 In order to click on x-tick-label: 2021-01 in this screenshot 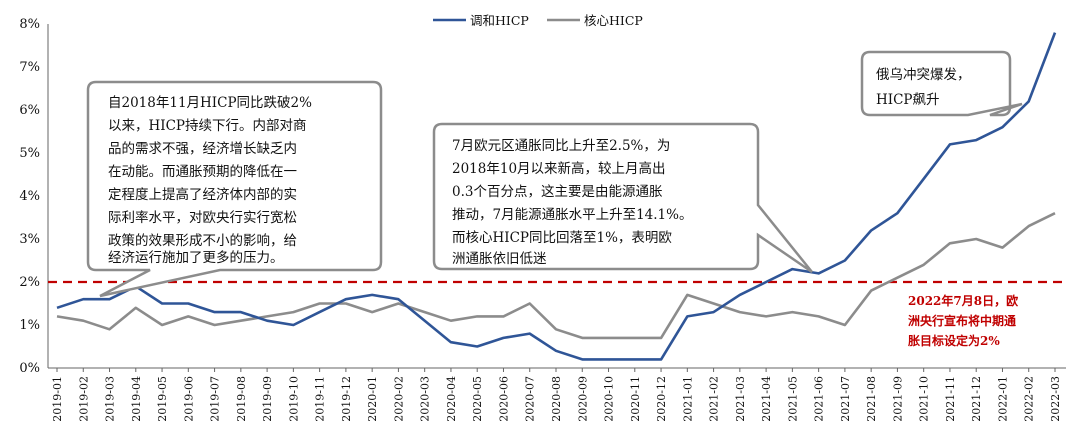, I will do `click(687, 399)`.